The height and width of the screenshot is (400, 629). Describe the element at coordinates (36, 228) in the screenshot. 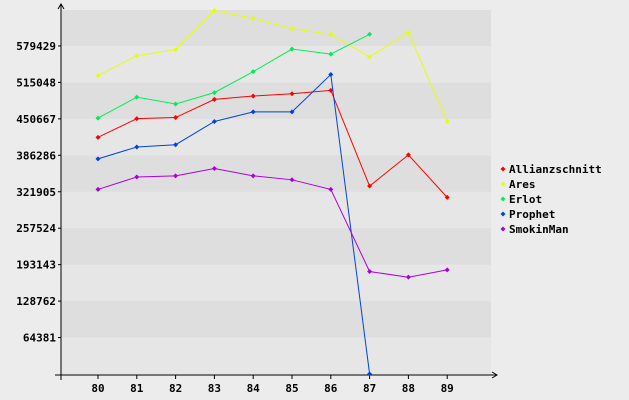

I see `y-tick-label: 257524` at that location.